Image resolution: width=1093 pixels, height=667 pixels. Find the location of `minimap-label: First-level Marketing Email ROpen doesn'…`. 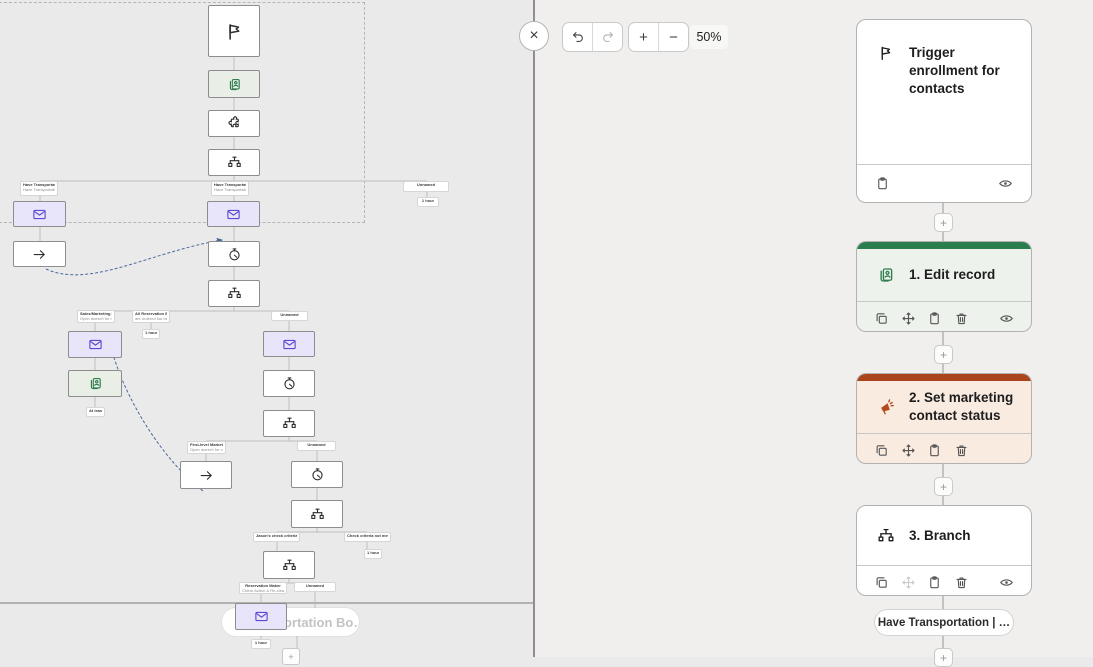

minimap-label: First-level Marketing Email ROpen doesn'… is located at coordinates (206, 447).